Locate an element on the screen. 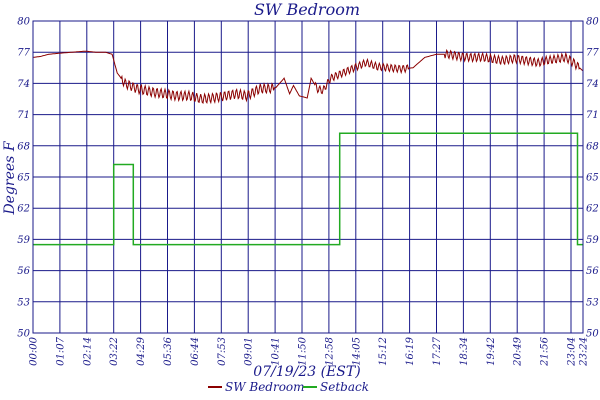 The width and height of the screenshot is (600, 400). x-tick-label: 23:24 is located at coordinates (584, 352).